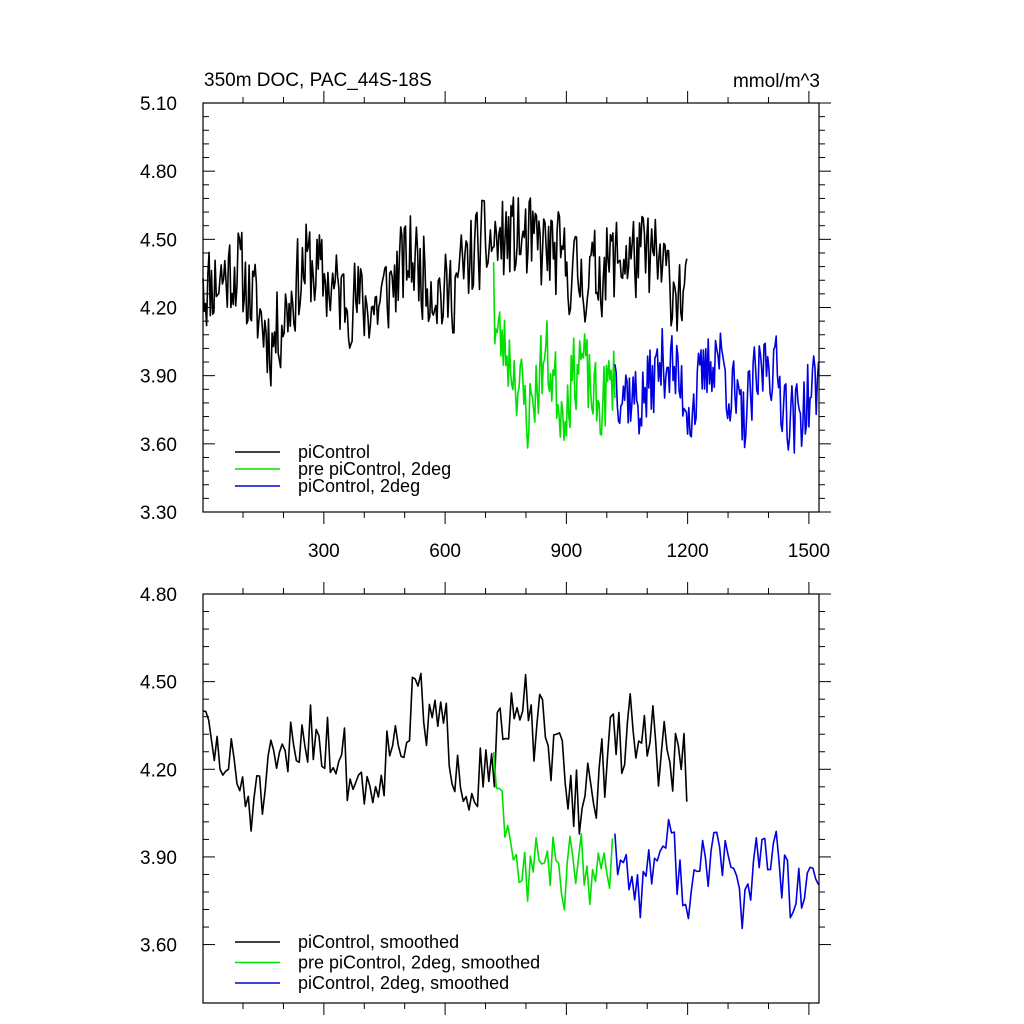 The height and width of the screenshot is (1024, 1024). What do you see at coordinates (318, 80) in the screenshot?
I see `top-panel-title: 350m DOC, PAC_44S-18S` at bounding box center [318, 80].